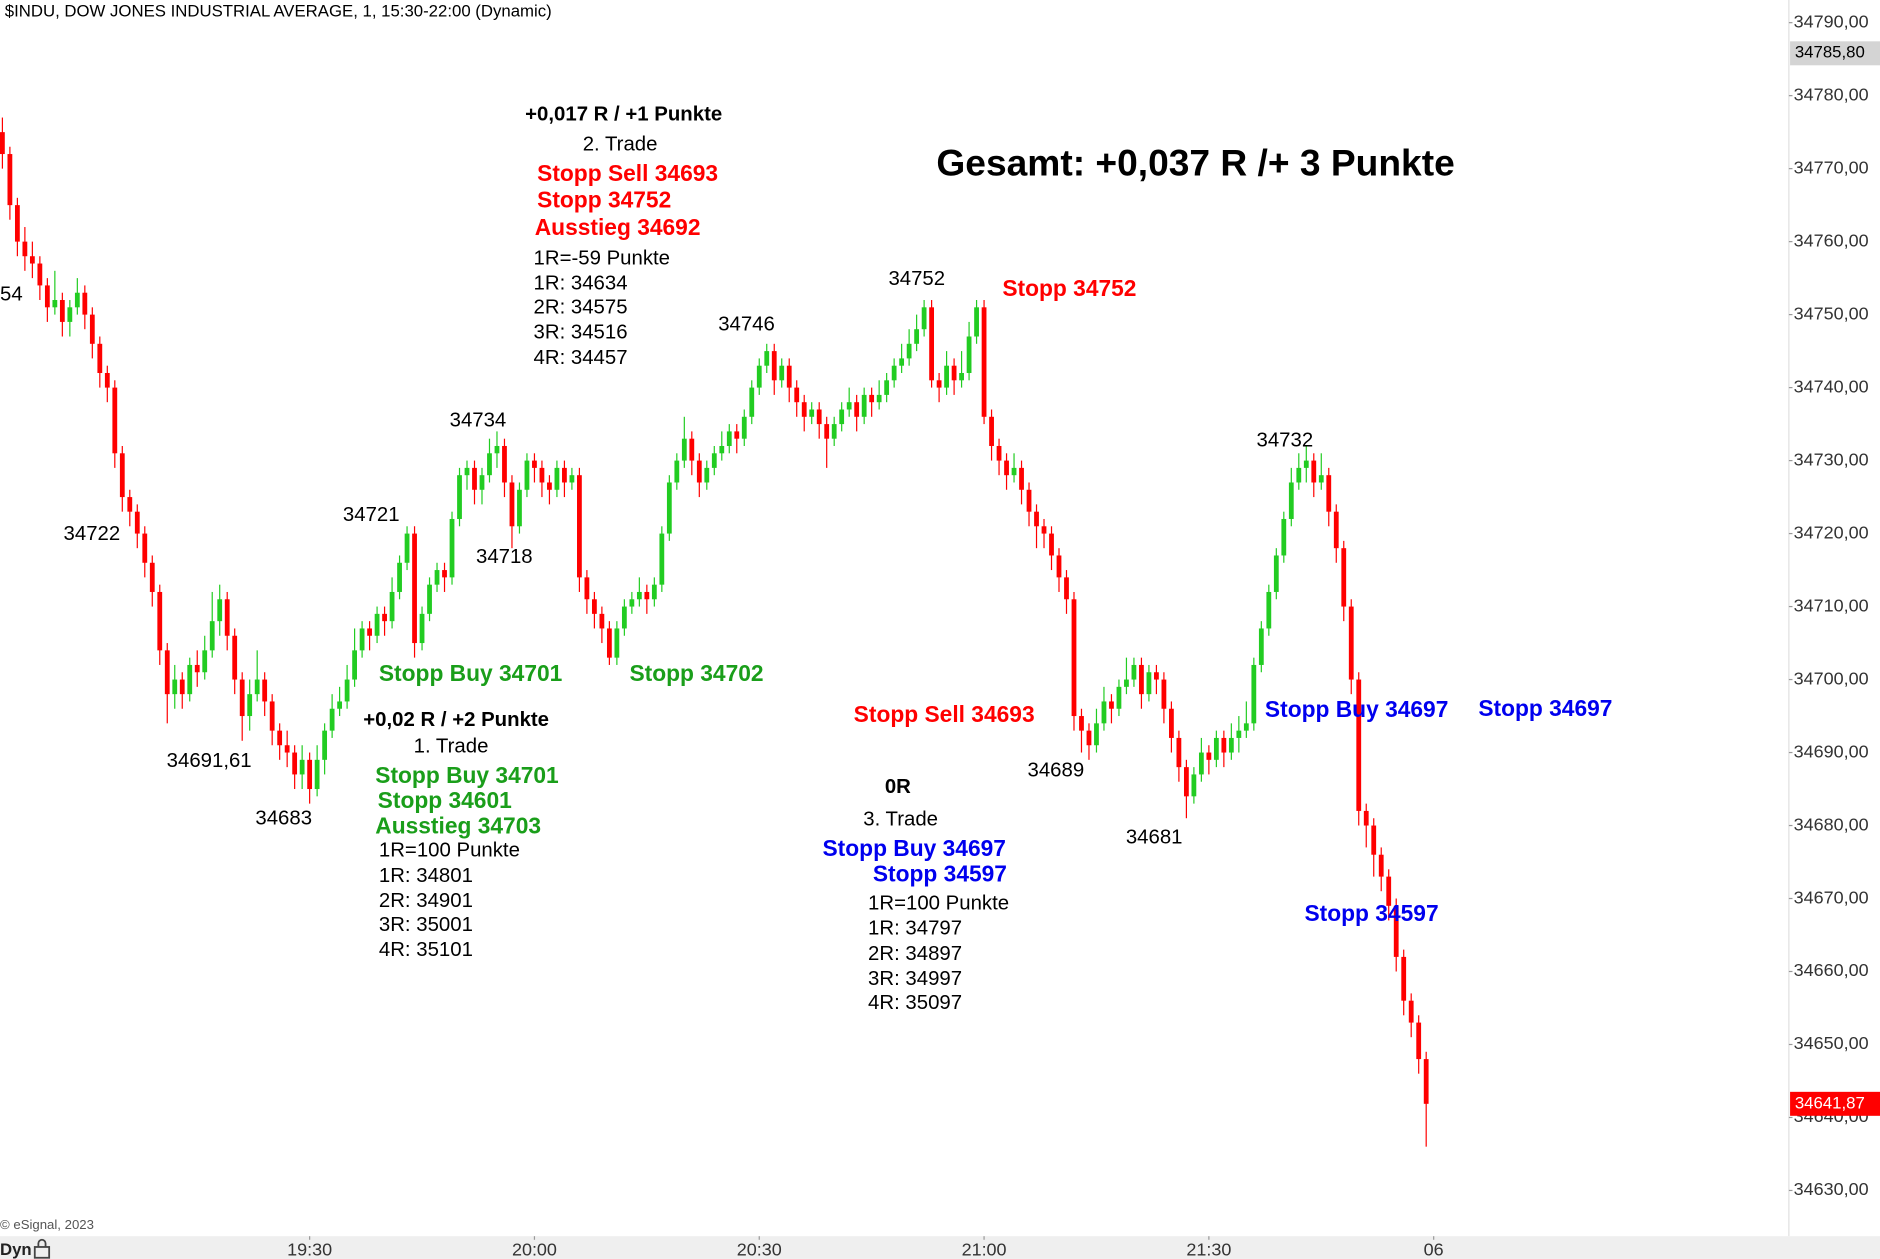  Describe the element at coordinates (914, 848) in the screenshot. I see `annotation: Stopp Buy 34697` at that location.